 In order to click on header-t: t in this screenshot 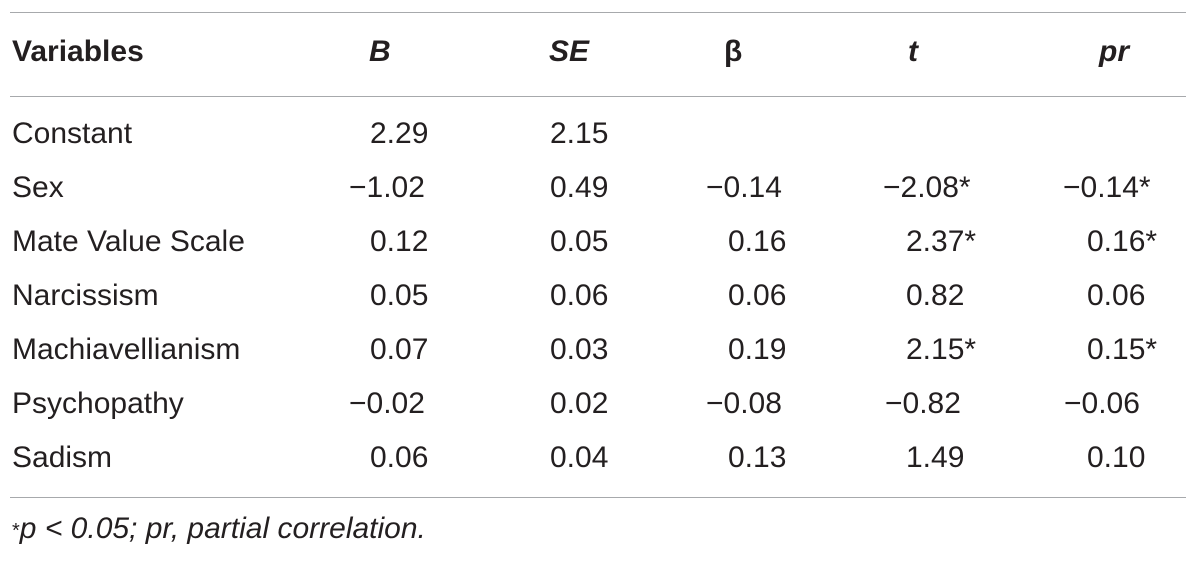, I will do `click(913, 51)`.